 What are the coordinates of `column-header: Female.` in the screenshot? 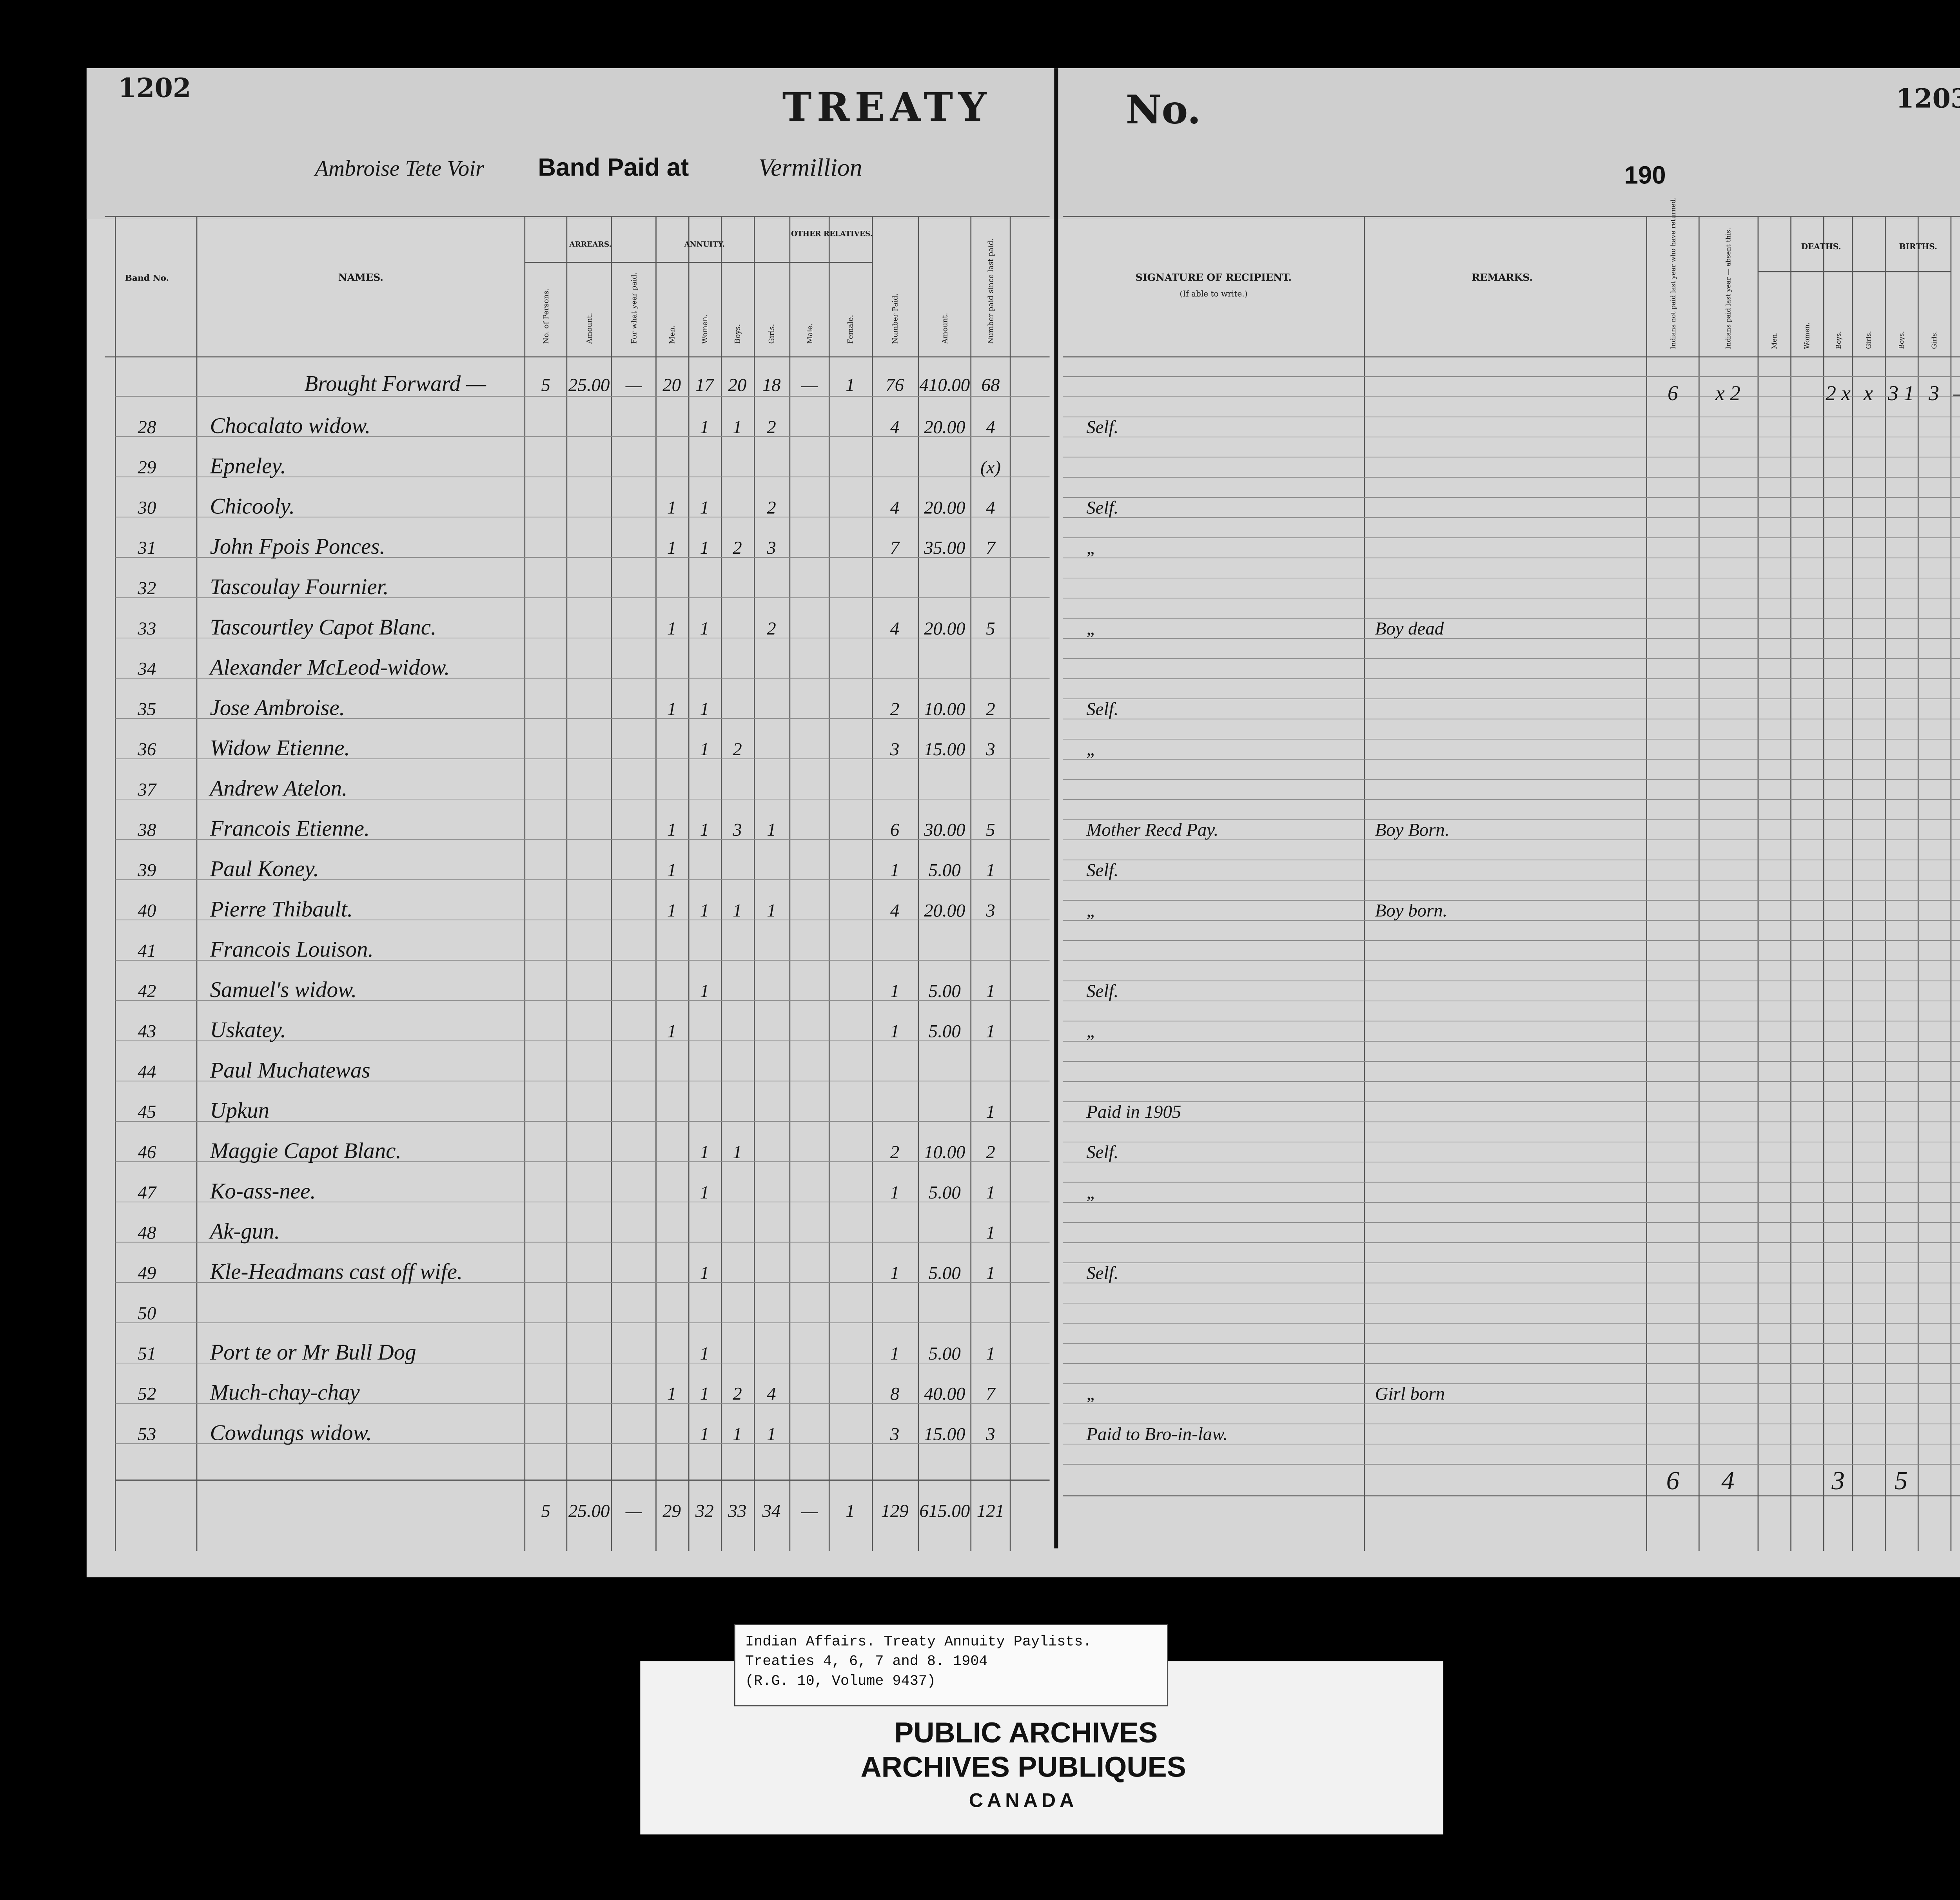 It's located at (851, 329).